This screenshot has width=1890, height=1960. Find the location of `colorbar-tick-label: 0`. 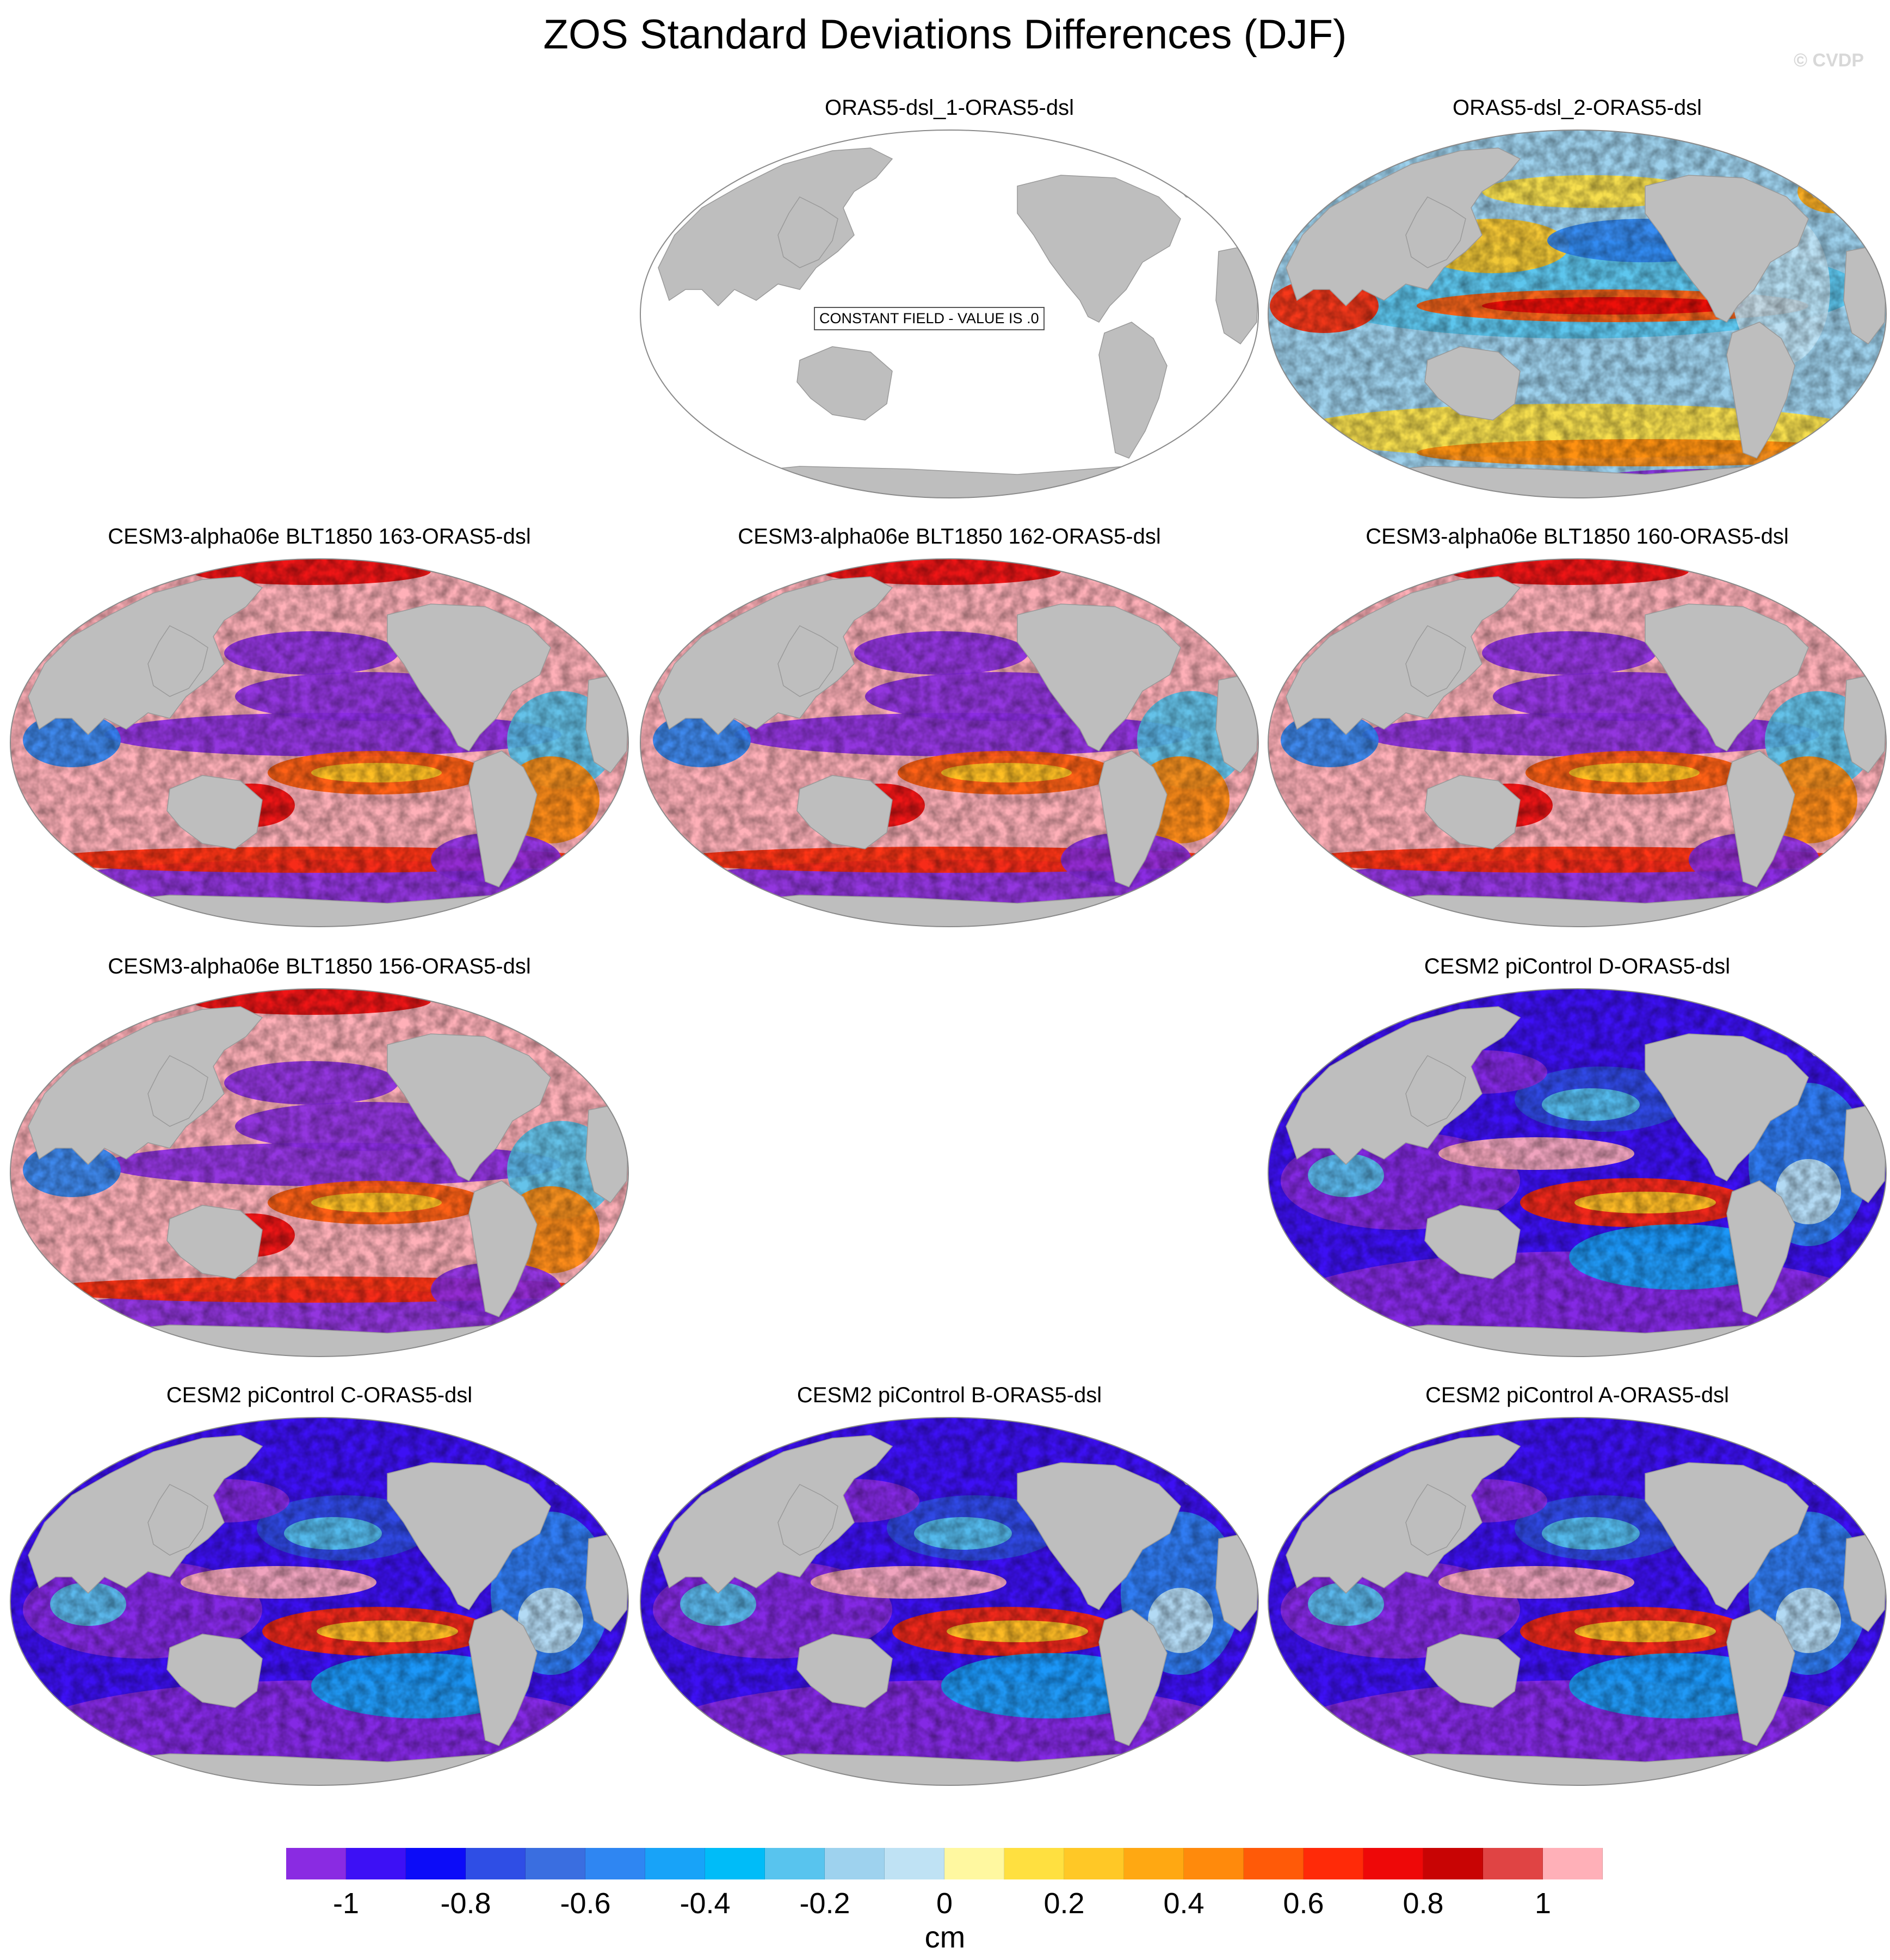

colorbar-tick-label: 0 is located at coordinates (944, 1903).